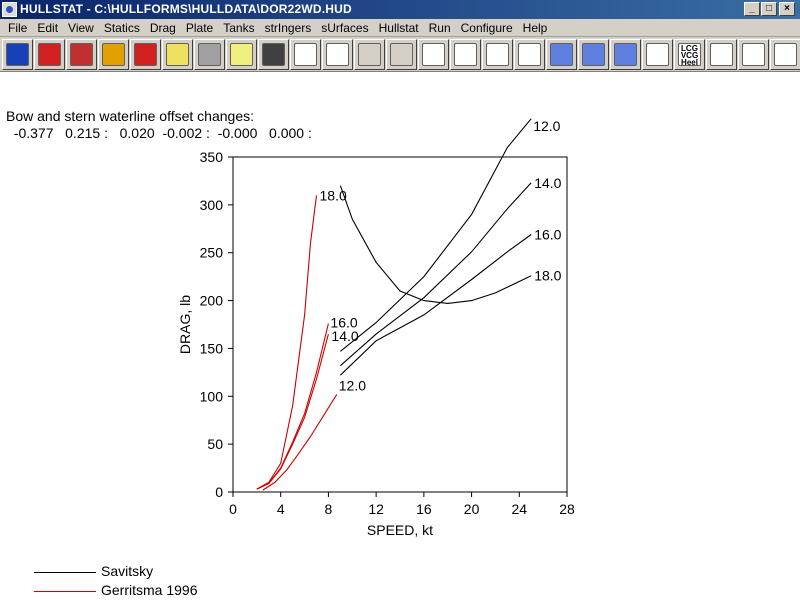  I want to click on minimize-button: _, so click(752, 9).